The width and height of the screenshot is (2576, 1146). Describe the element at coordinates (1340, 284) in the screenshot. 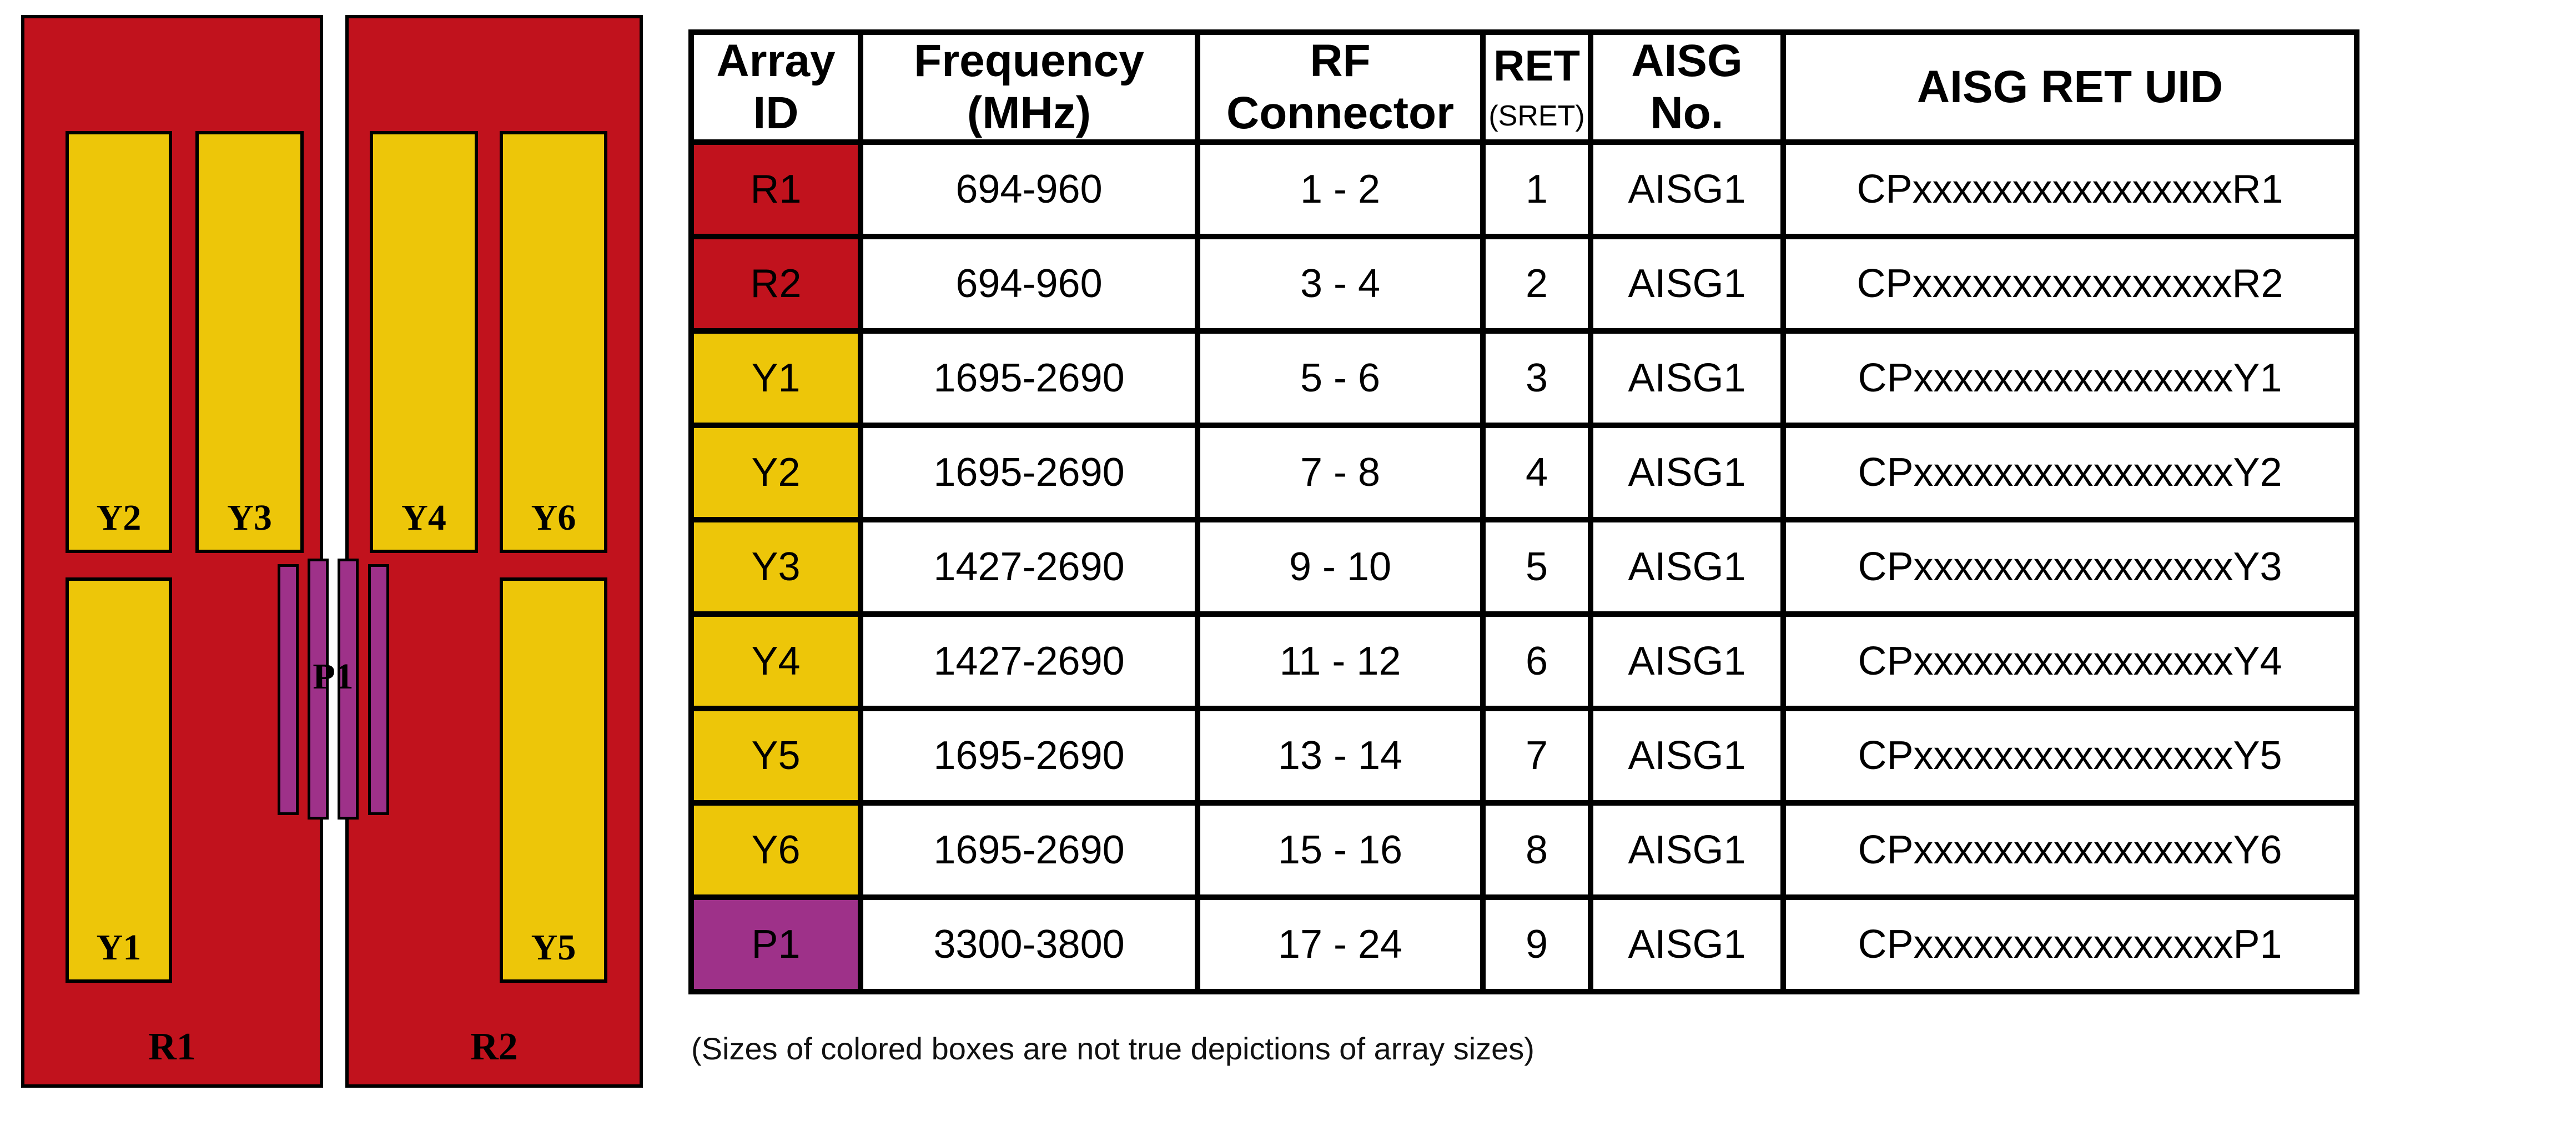

I see `cell-rf-connector: 3 - 4` at that location.